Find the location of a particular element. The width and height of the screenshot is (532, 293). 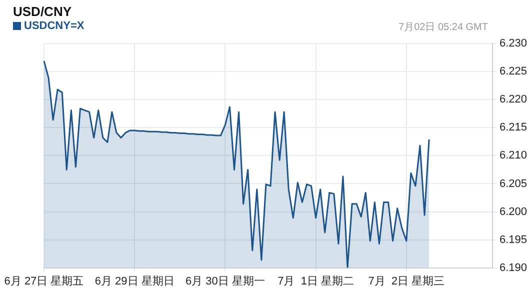

x-tick-label: 7月 2日 星期三 is located at coordinates (406, 281).